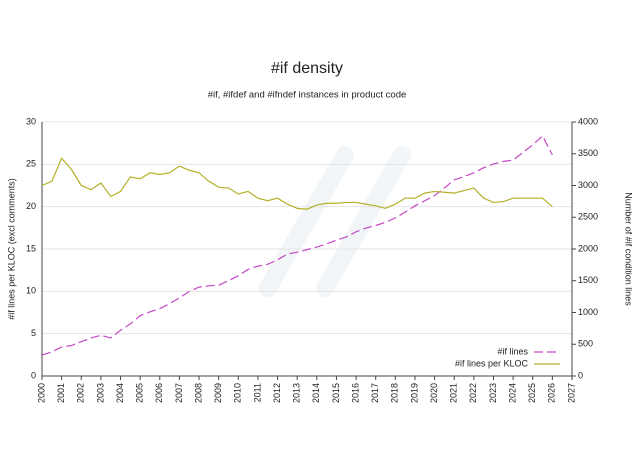 The height and width of the screenshot is (461, 640). I want to click on x-tick-label: 2015, so click(336, 393).